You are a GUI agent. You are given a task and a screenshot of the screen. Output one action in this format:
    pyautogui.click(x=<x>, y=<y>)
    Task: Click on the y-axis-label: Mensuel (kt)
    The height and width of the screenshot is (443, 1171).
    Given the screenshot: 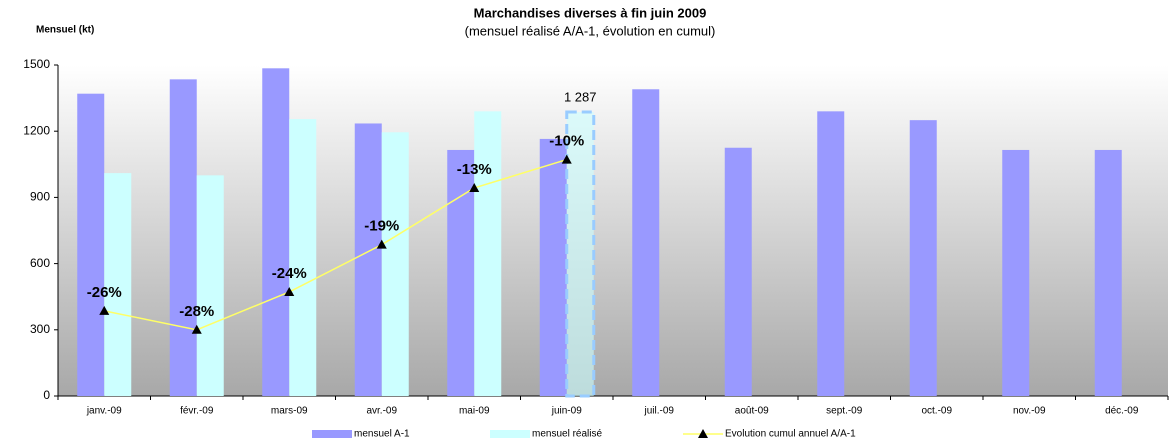 What is the action you would take?
    pyautogui.click(x=65, y=30)
    